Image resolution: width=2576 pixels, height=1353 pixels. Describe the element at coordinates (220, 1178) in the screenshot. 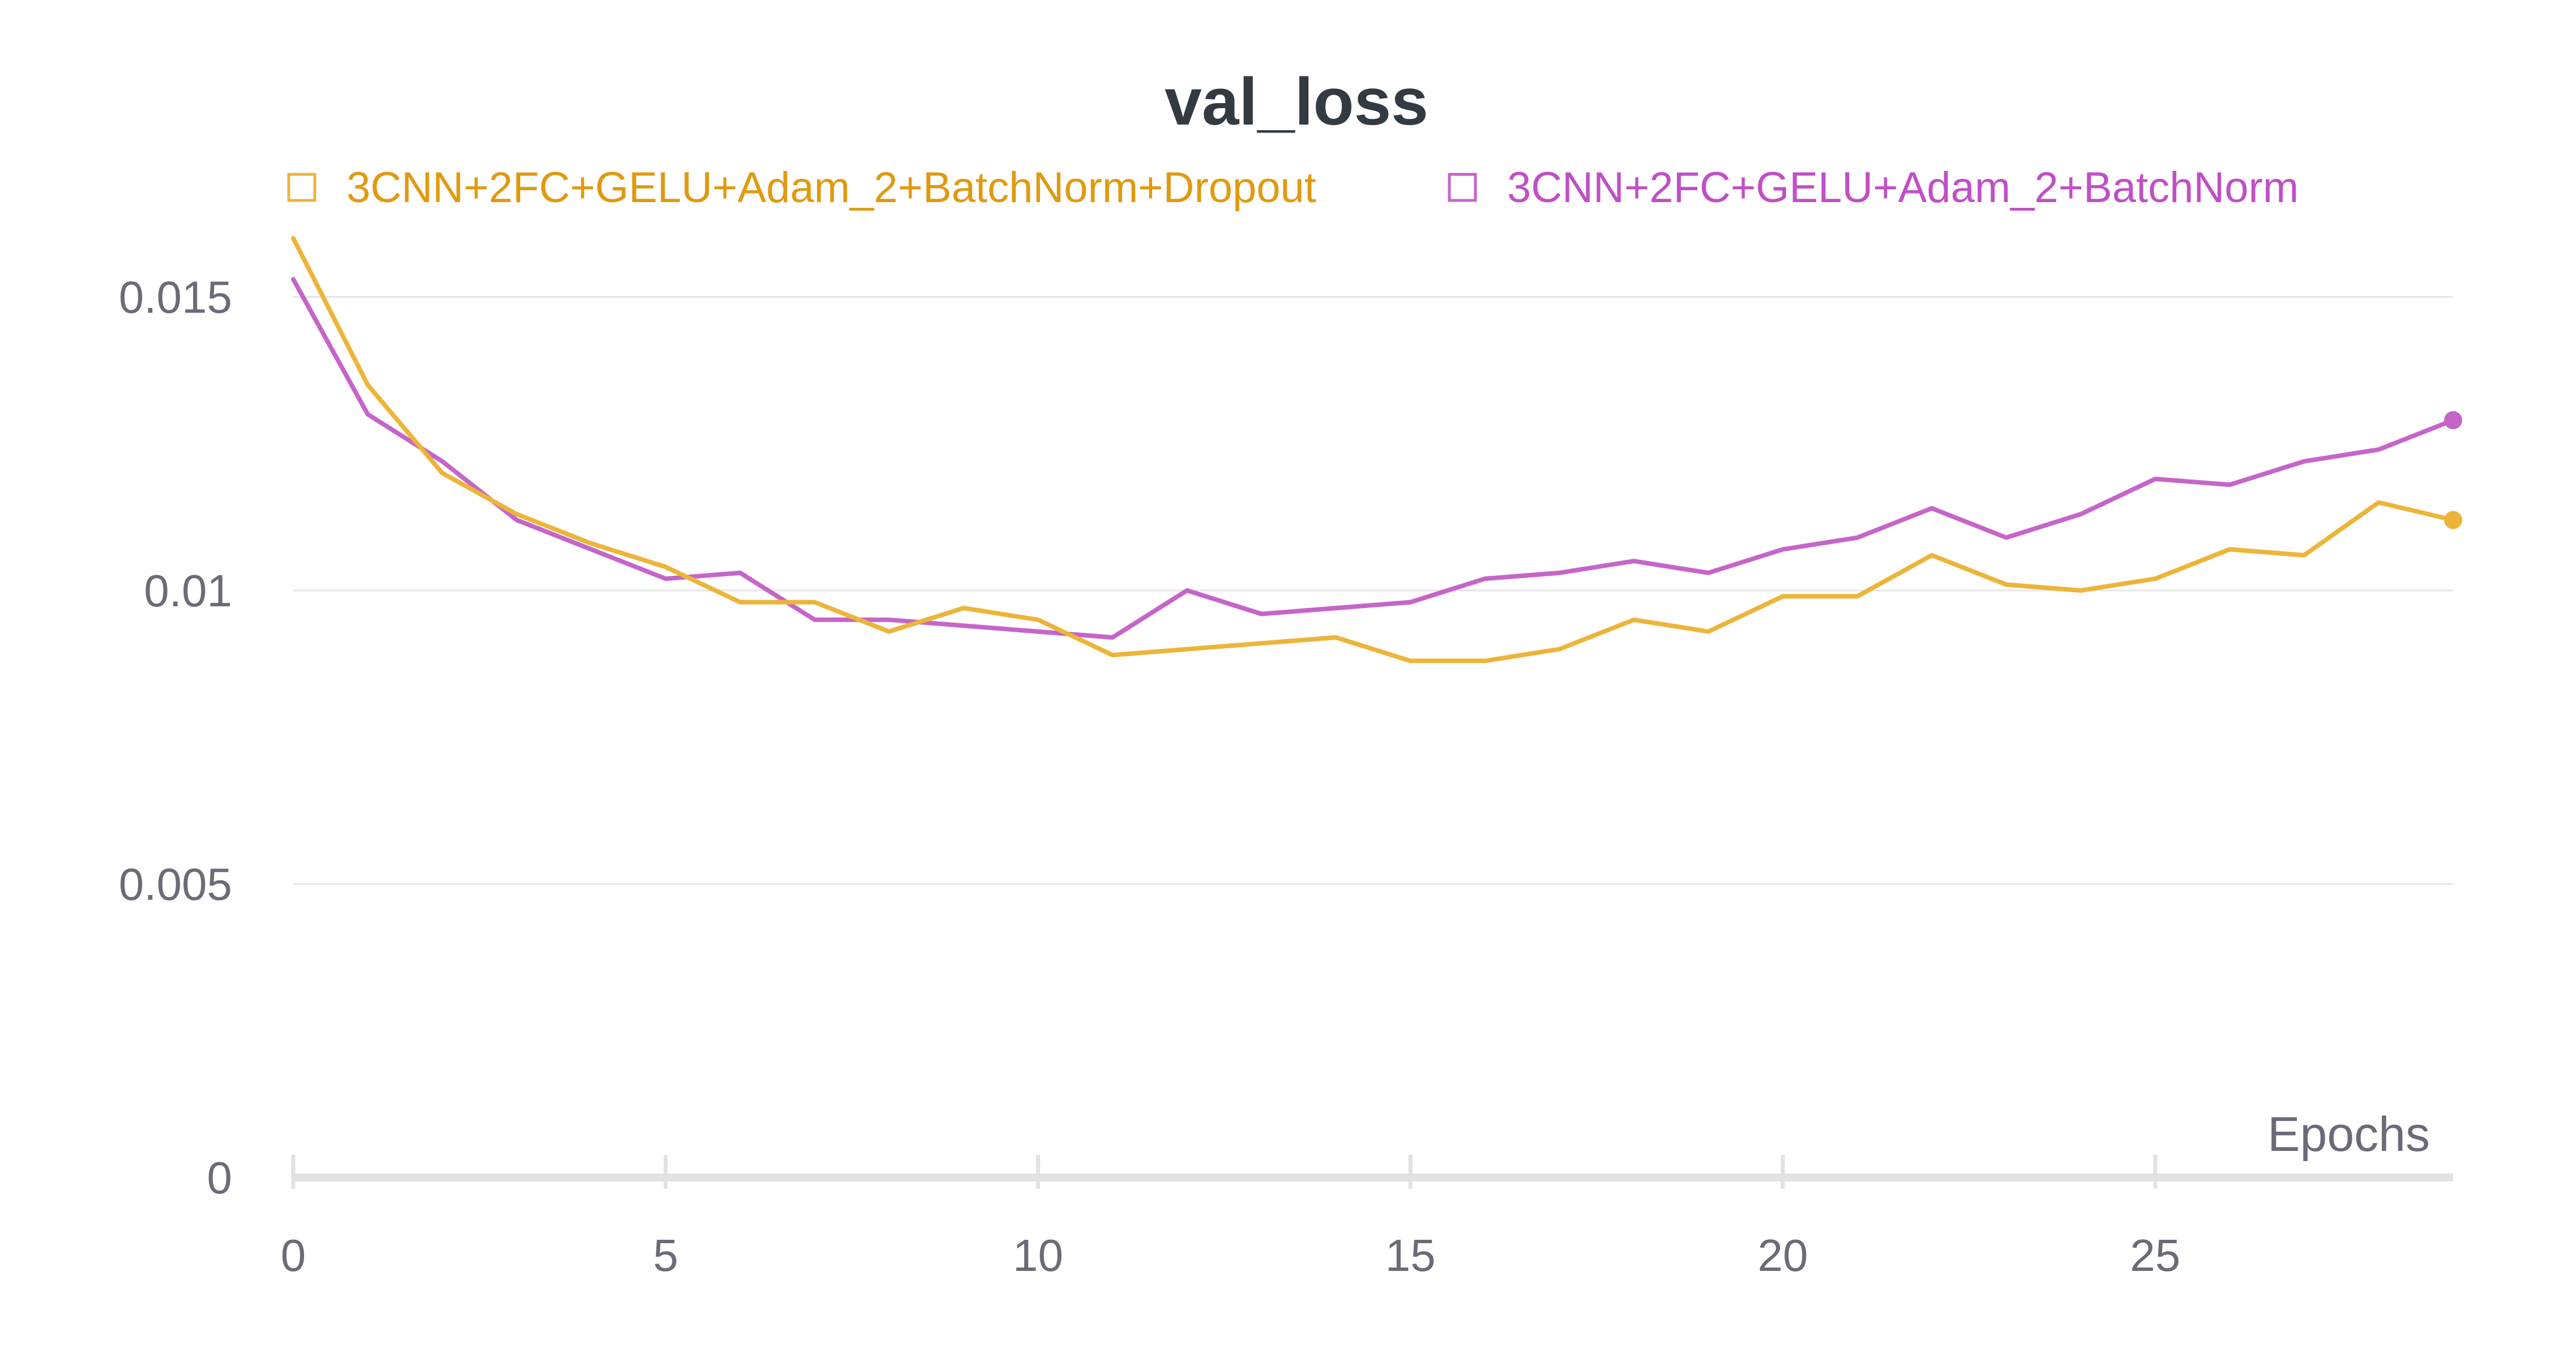

I see `y-tick-label: 0` at that location.